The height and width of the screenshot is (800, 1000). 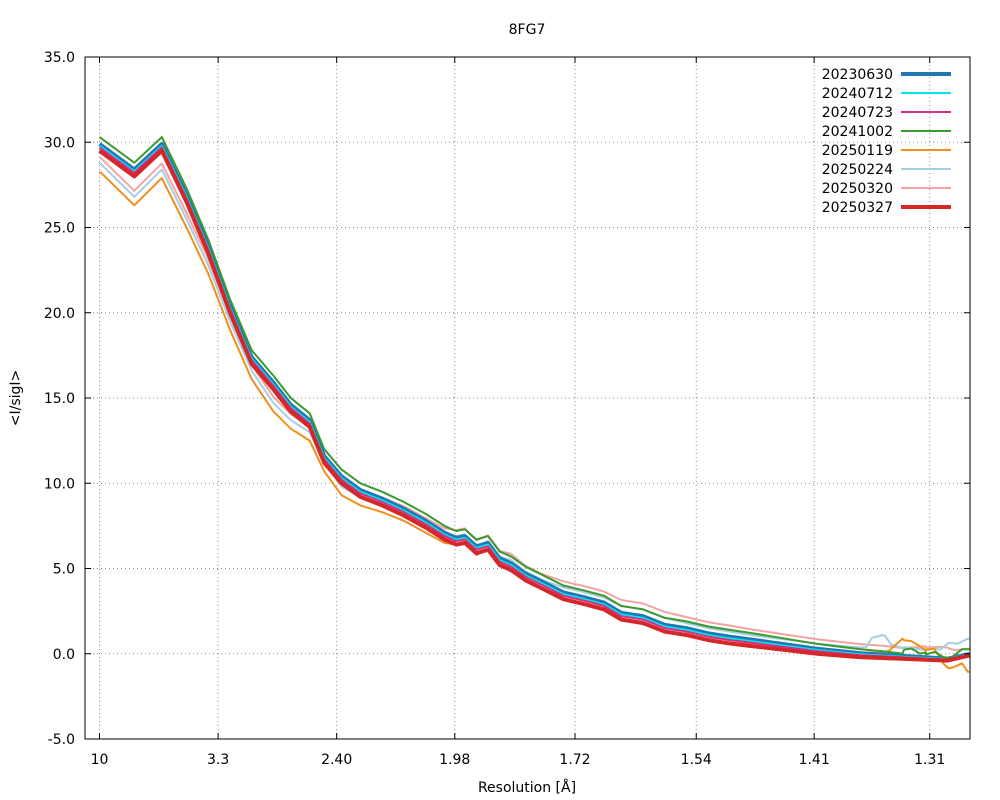 What do you see at coordinates (857, 94) in the screenshot?
I see `legend-label: 20240712` at bounding box center [857, 94].